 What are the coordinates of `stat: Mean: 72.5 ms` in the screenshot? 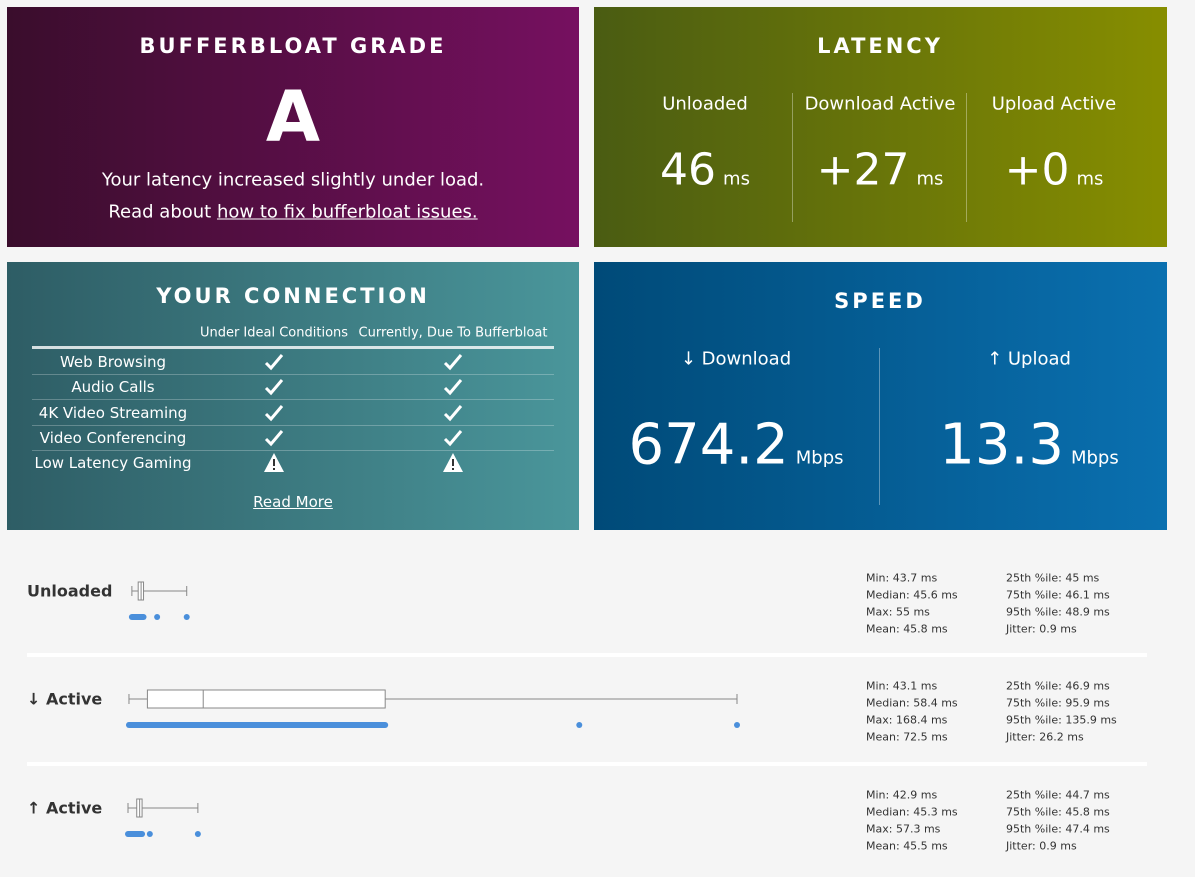 It's located at (907, 737).